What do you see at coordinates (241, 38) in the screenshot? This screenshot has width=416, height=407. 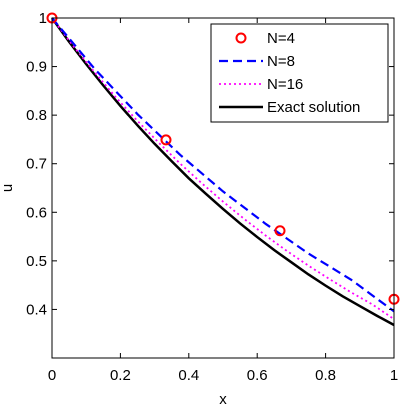 I see `legend-swatch` at bounding box center [241, 38].